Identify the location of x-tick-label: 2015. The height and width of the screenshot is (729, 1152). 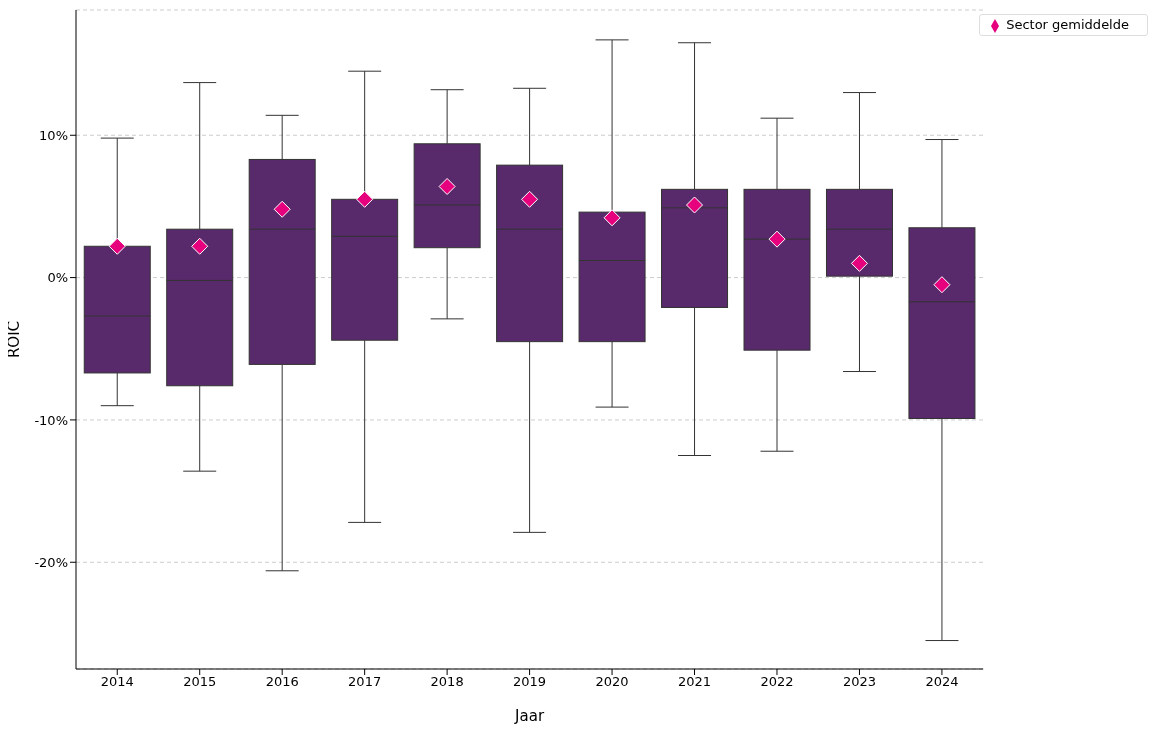
(200, 682).